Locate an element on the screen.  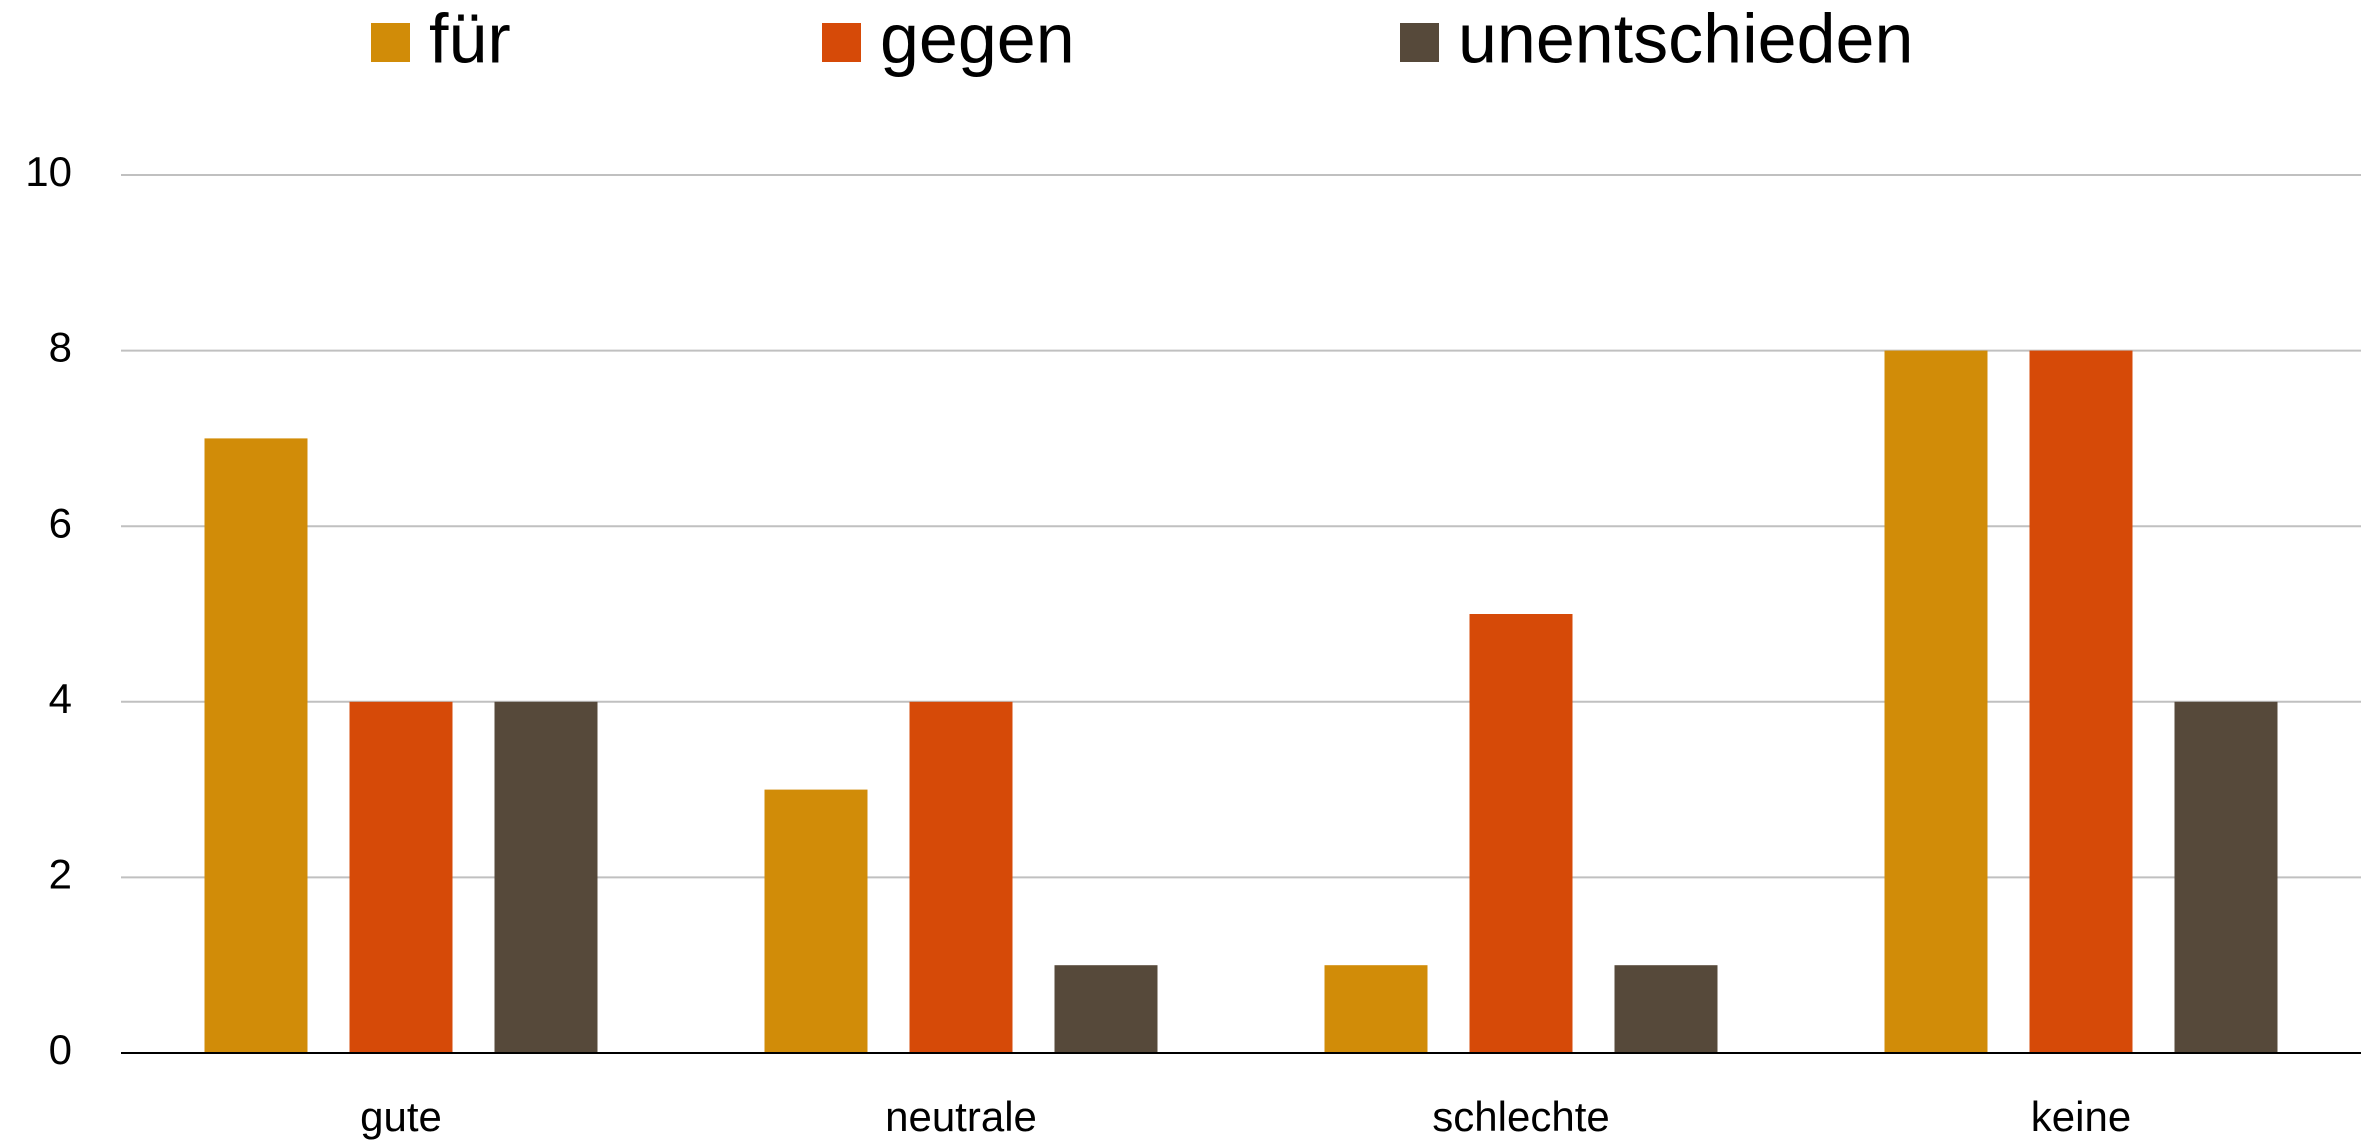
y-tick-label: 6 is located at coordinates (60, 522).